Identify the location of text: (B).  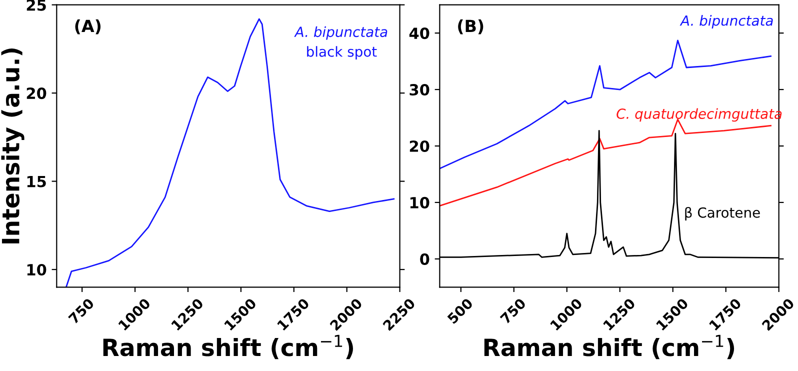
(471, 26).